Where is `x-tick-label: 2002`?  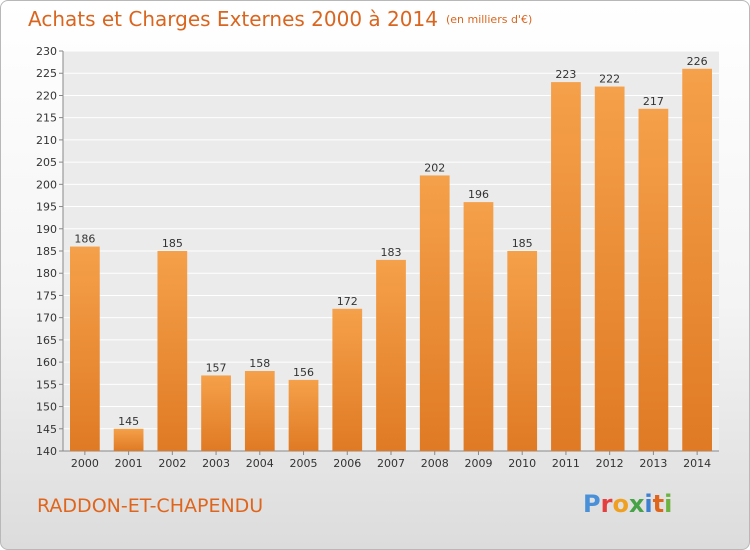 x-tick-label: 2002 is located at coordinates (172, 463).